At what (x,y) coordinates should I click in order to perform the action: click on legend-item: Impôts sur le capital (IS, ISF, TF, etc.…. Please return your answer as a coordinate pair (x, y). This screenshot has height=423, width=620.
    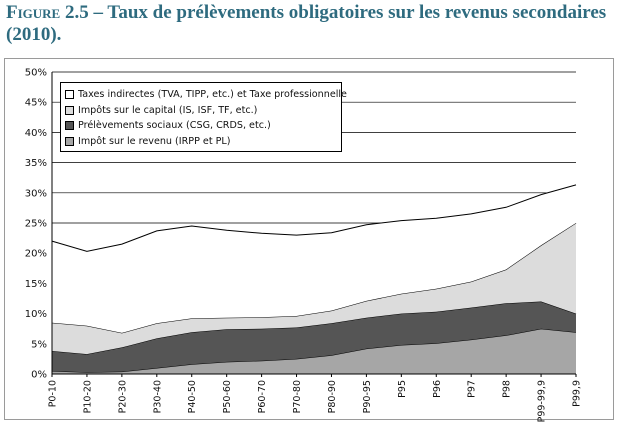
    Looking at the image, I should click on (203, 111).